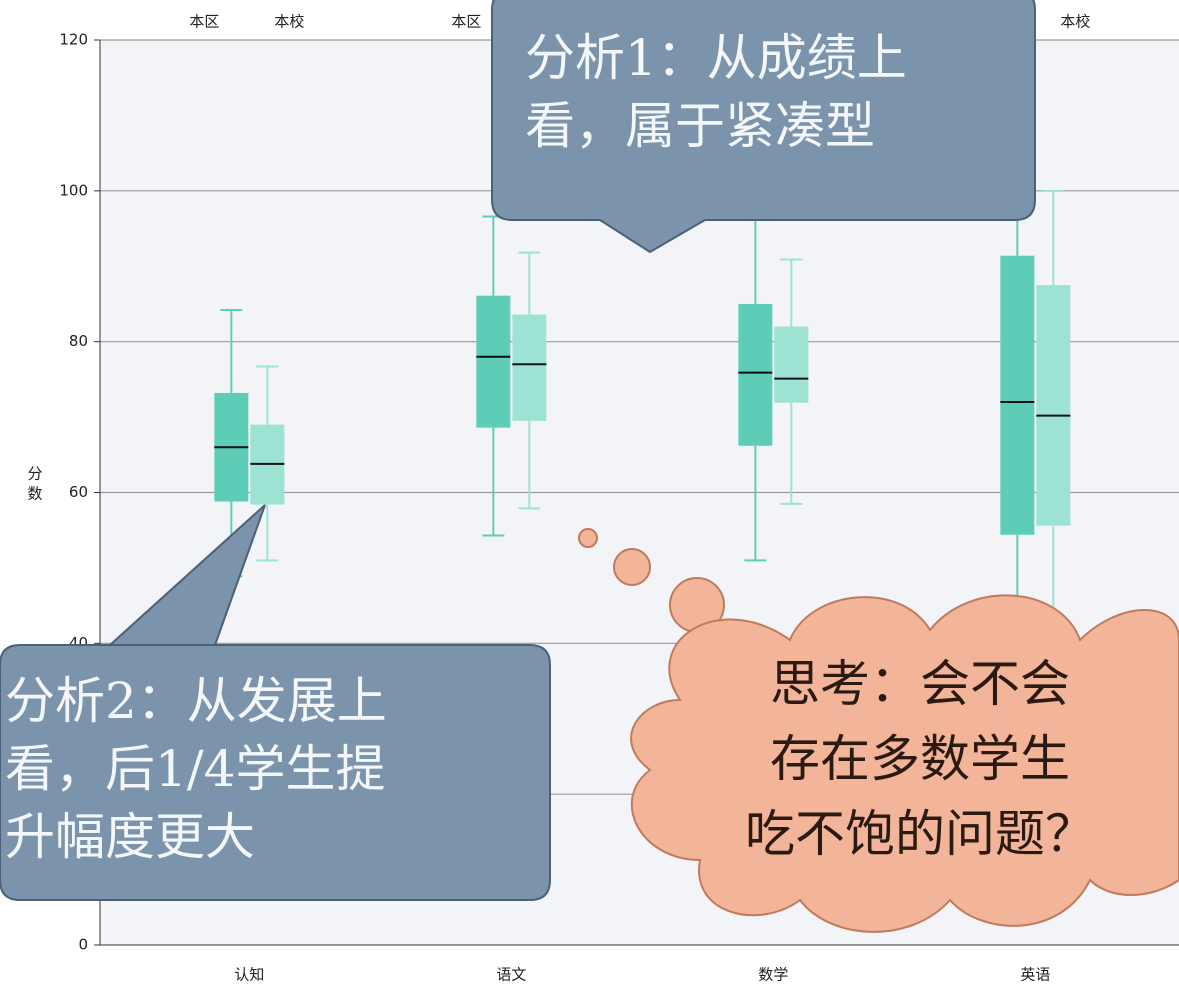  I want to click on y-tick-label: 0, so click(83, 945).